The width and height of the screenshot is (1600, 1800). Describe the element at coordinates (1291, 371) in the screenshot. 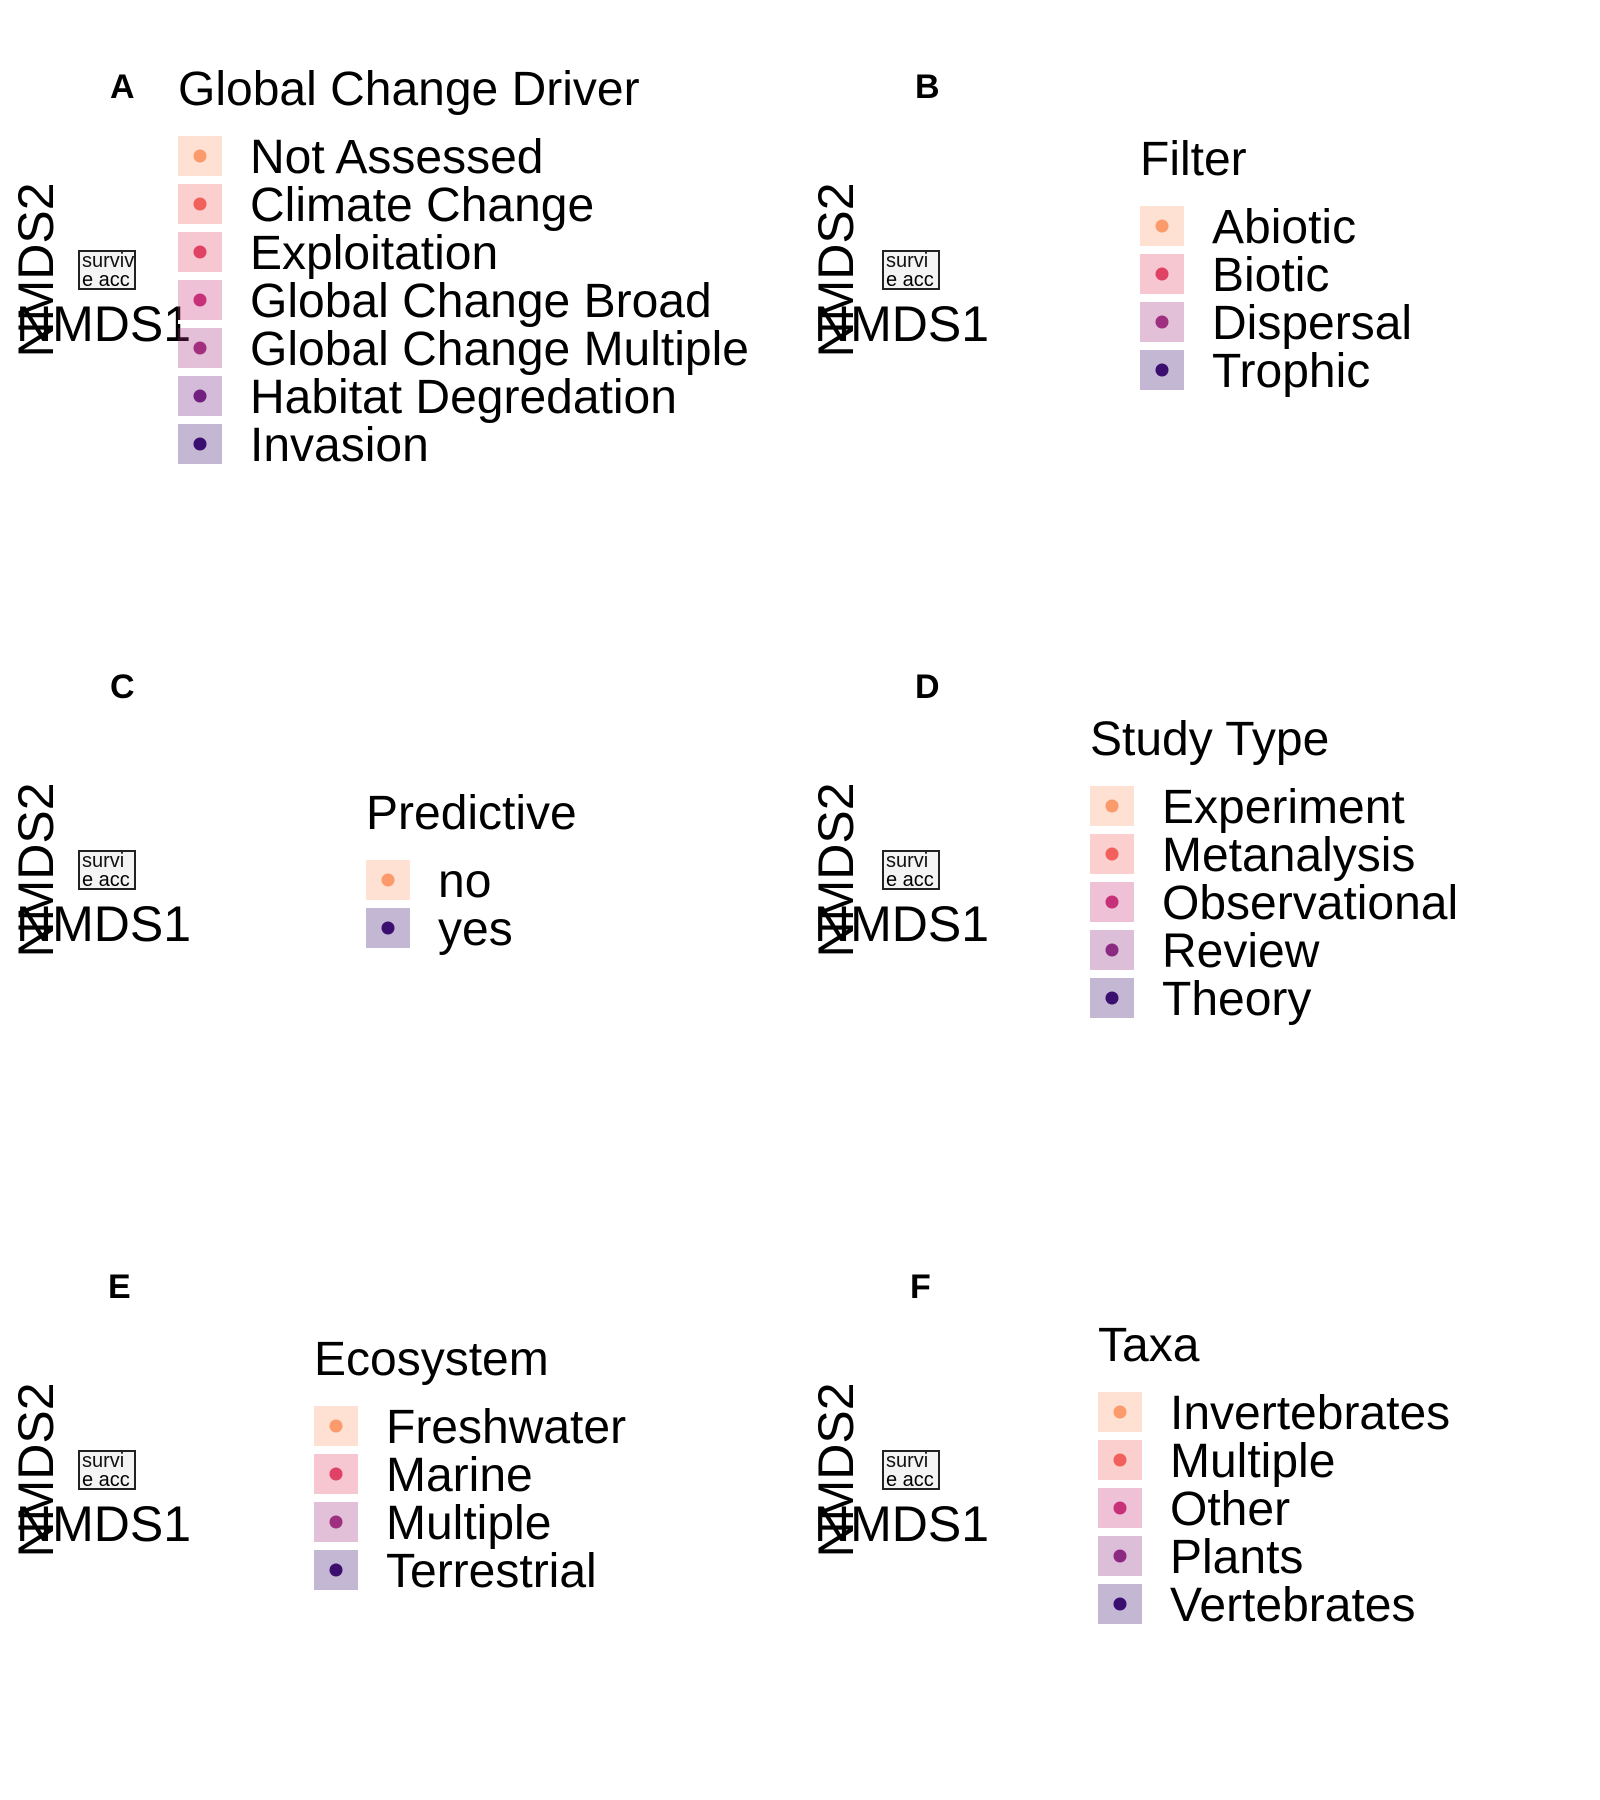

I see `legend-label: Trophic` at that location.